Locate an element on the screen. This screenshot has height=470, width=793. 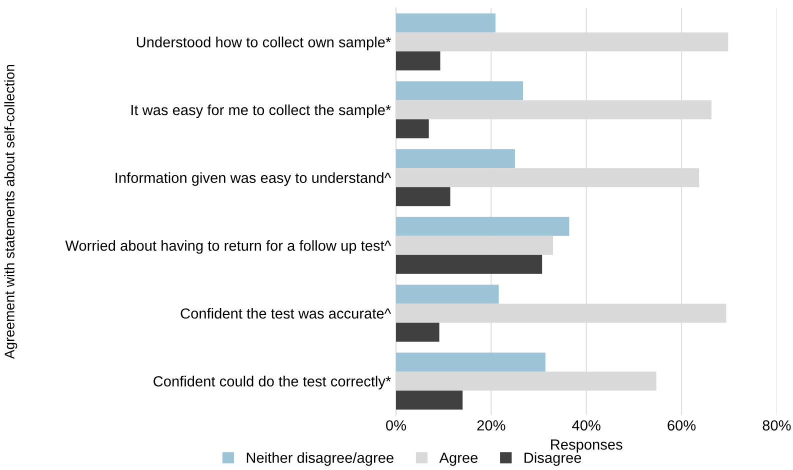
y-tick-label: Understood how to collect own sample* is located at coordinates (263, 43).